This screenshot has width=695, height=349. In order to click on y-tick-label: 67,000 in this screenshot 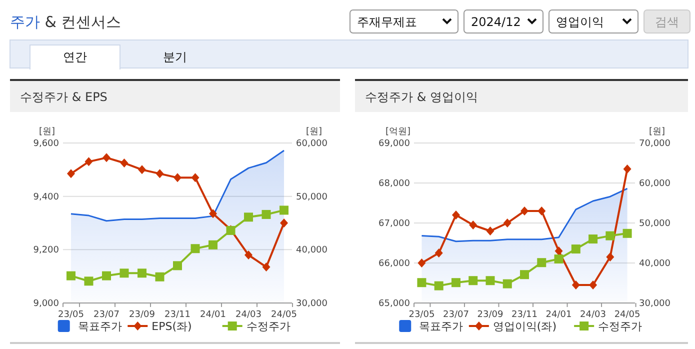, I will do `click(394, 224)`.